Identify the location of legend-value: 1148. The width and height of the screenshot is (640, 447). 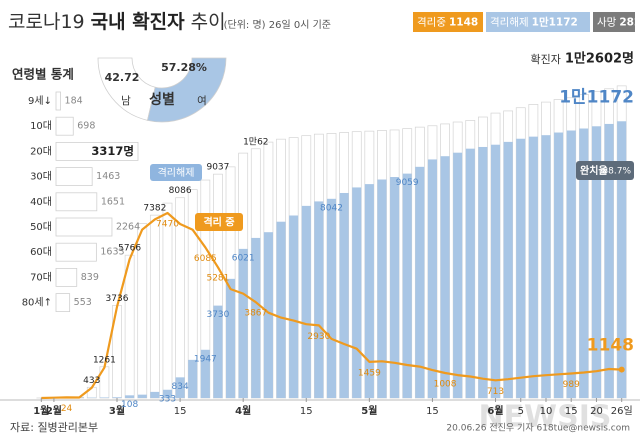
(463, 23).